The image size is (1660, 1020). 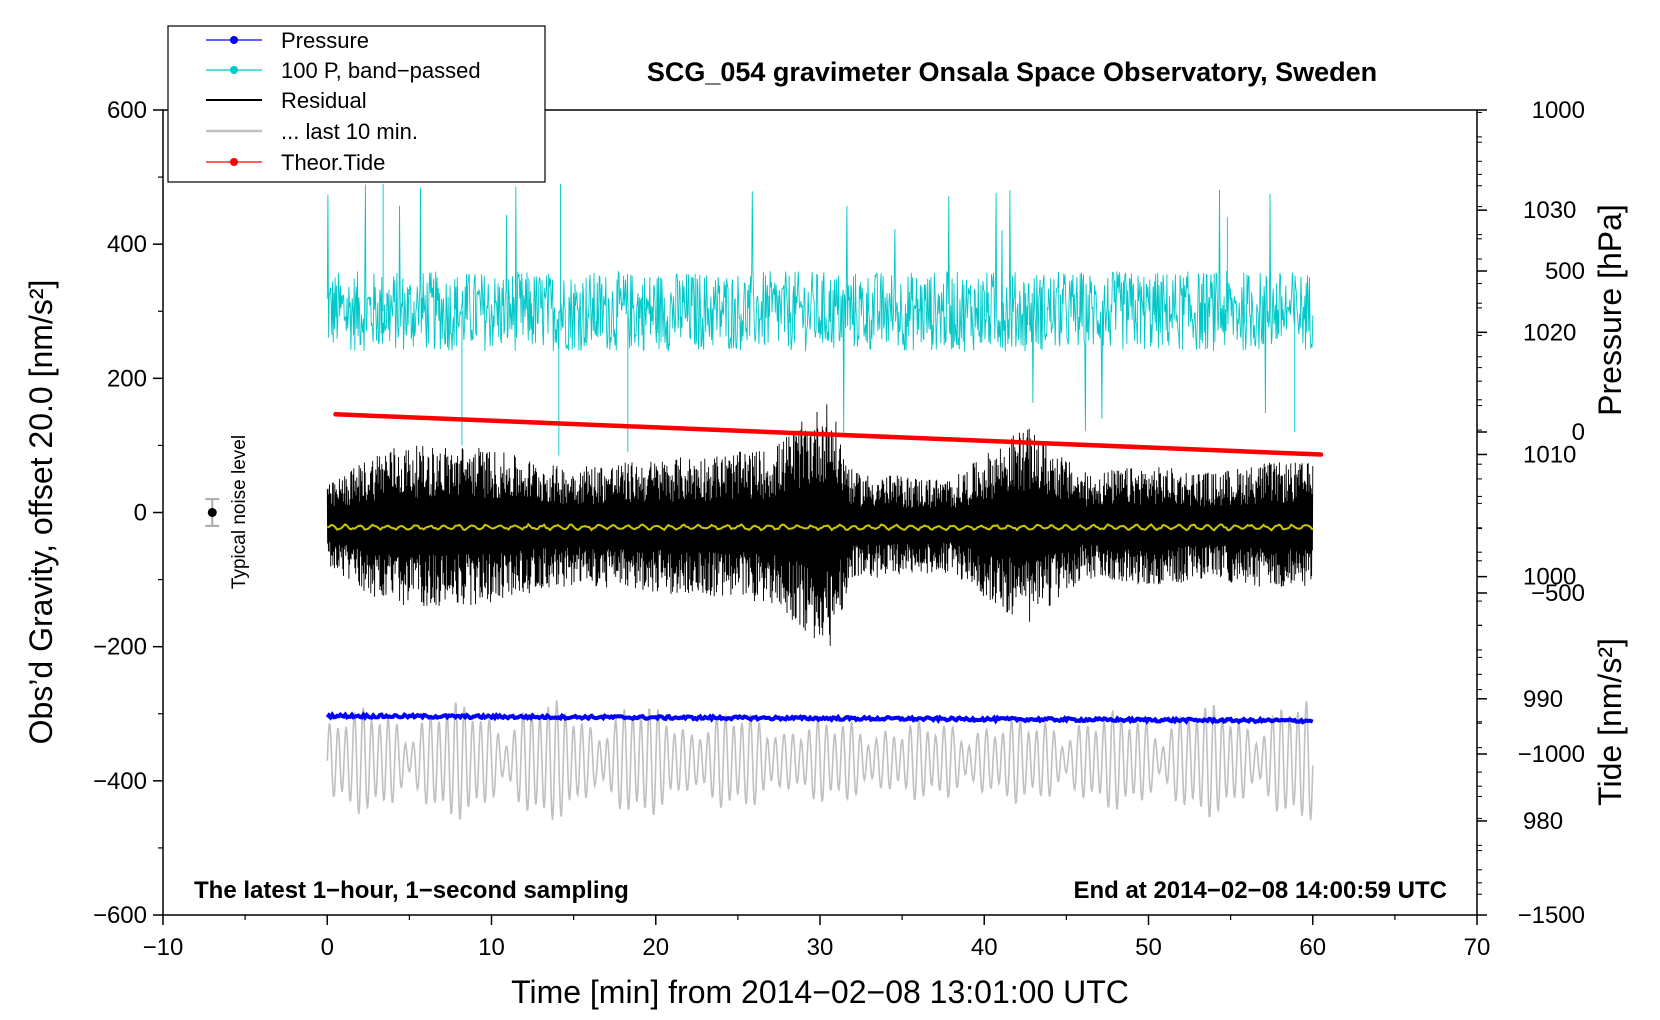 What do you see at coordinates (1148, 947) in the screenshot?
I see `x-tick-label: 50` at bounding box center [1148, 947].